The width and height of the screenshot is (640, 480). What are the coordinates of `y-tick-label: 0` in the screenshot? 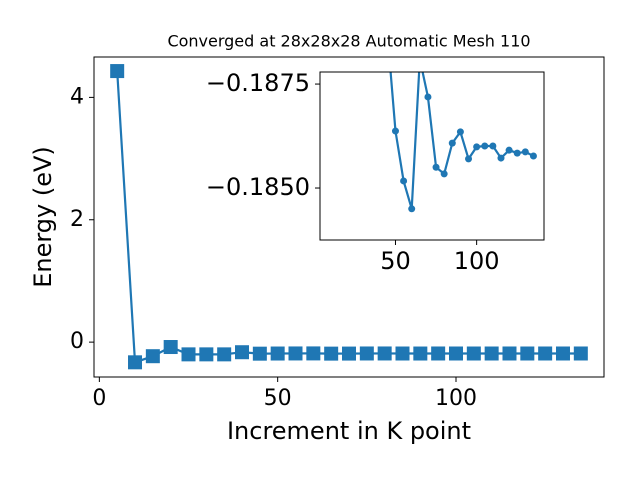 It's located at (77, 341).